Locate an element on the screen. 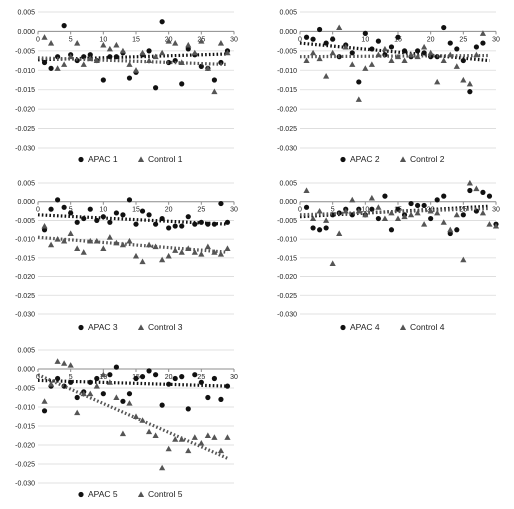 Image resolution: width=514 pixels, height=509 pixels. y-tick-label: -0.025 is located at coordinates (25, 465).